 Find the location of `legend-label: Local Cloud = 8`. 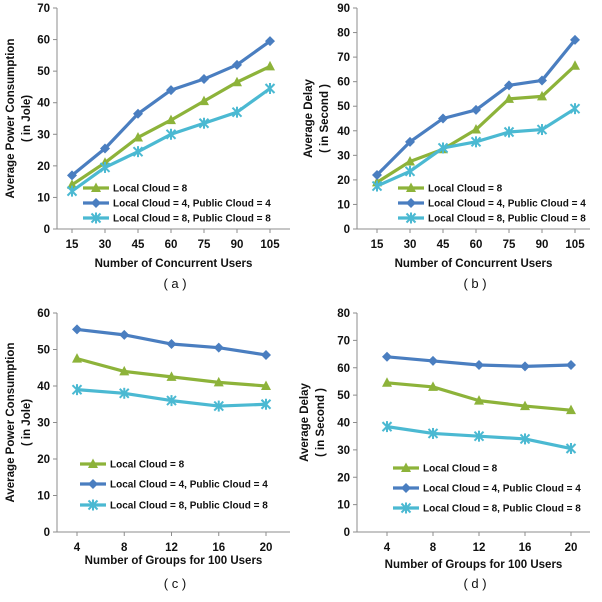

legend-label: Local Cloud = 8 is located at coordinates (460, 469).